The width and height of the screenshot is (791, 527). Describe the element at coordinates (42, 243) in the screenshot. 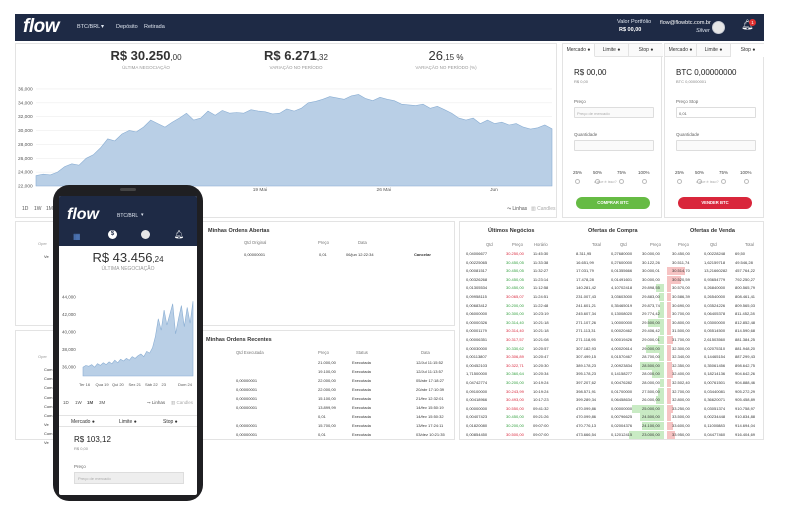

I see `order-type-label: Oper` at that location.